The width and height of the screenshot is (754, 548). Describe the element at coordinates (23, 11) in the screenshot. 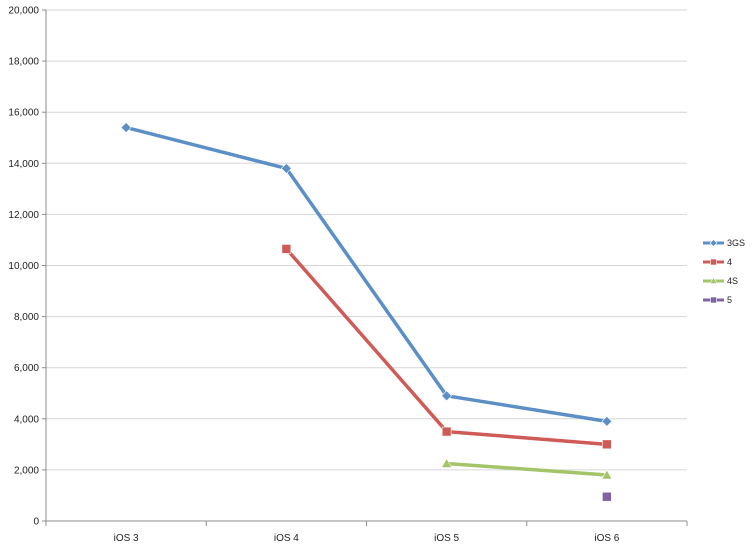

I see `y-tick-label: 20,000` at that location.